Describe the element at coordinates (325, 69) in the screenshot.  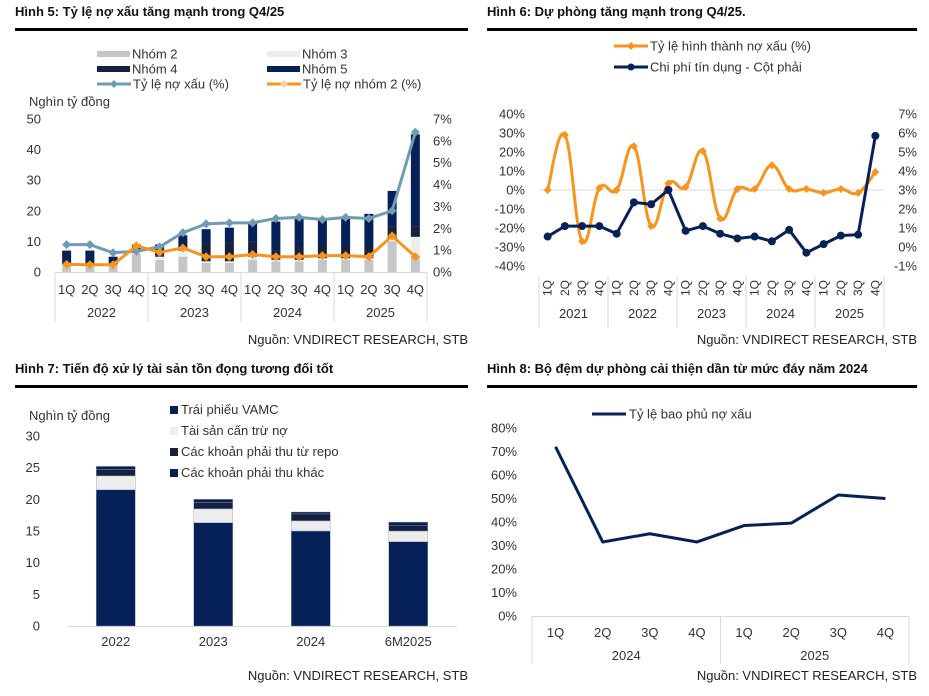
I see `legend-label-3: Nhóm 5` at that location.